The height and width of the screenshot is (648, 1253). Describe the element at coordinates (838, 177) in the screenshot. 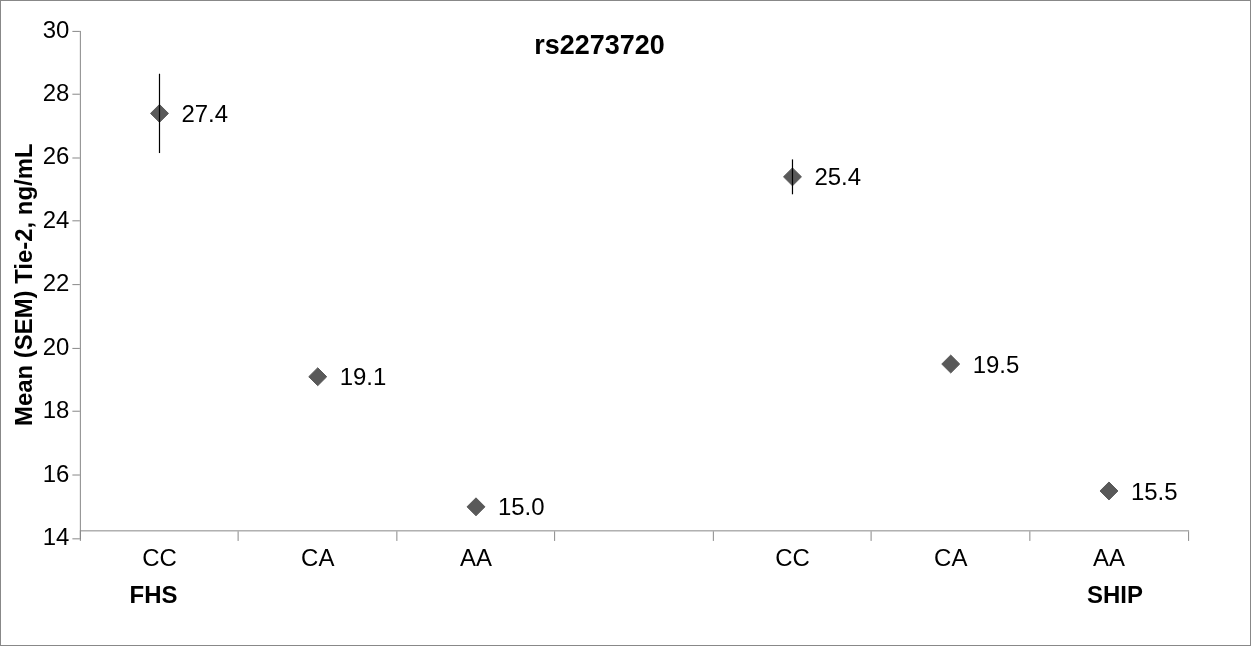

I see `data-label: 25.4` at that location.